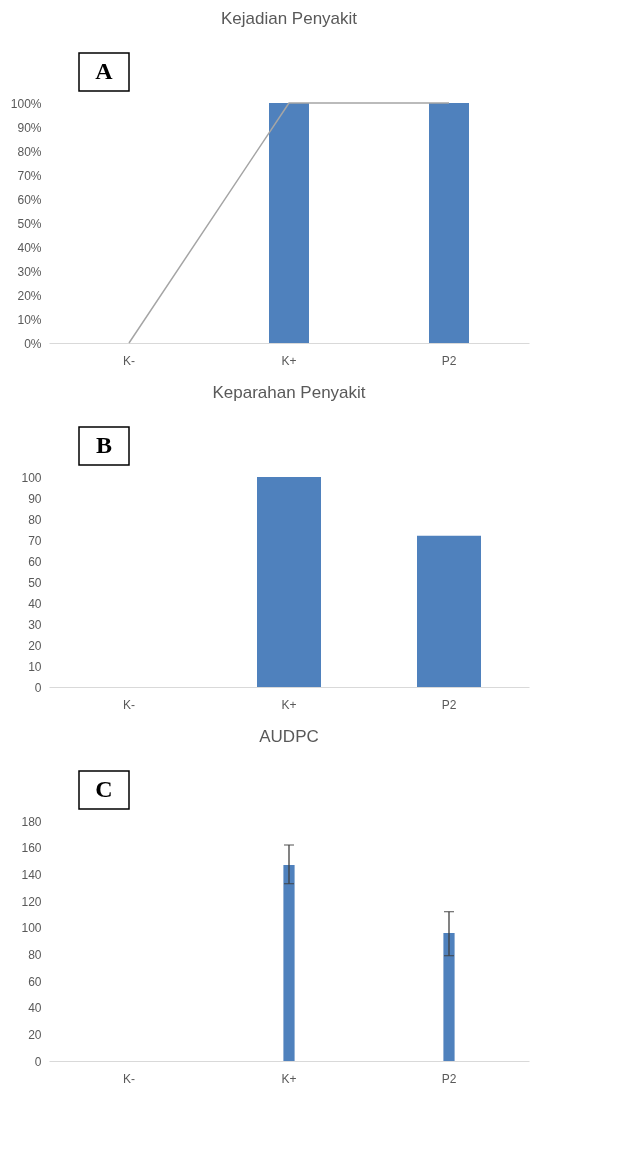 This screenshot has width=617, height=1155. Describe the element at coordinates (29, 127) in the screenshot. I see `y-tick-label: 90%` at that location.